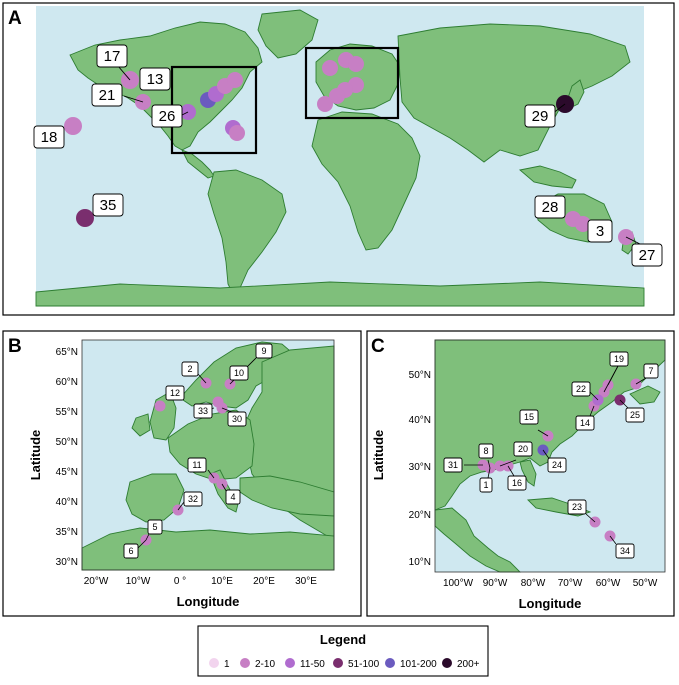  I want to click on panel-c-lat-ticks: 50°N 40°N 30°N 20°N 10°N, so click(420, 469).